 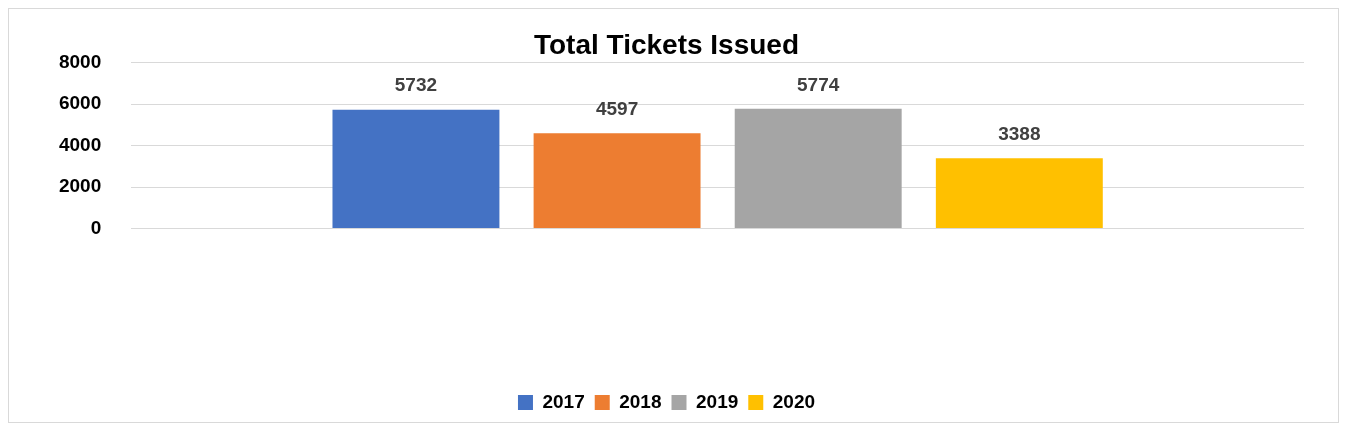 I want to click on legend-label: 2017, so click(x=563, y=401).